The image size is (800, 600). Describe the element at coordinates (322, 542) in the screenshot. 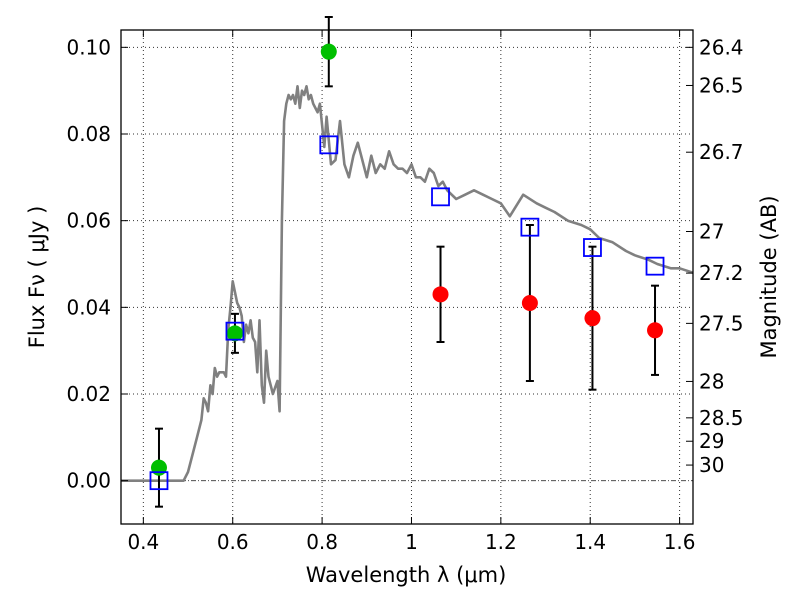

I see `x-tick-label: 0.8` at that location.